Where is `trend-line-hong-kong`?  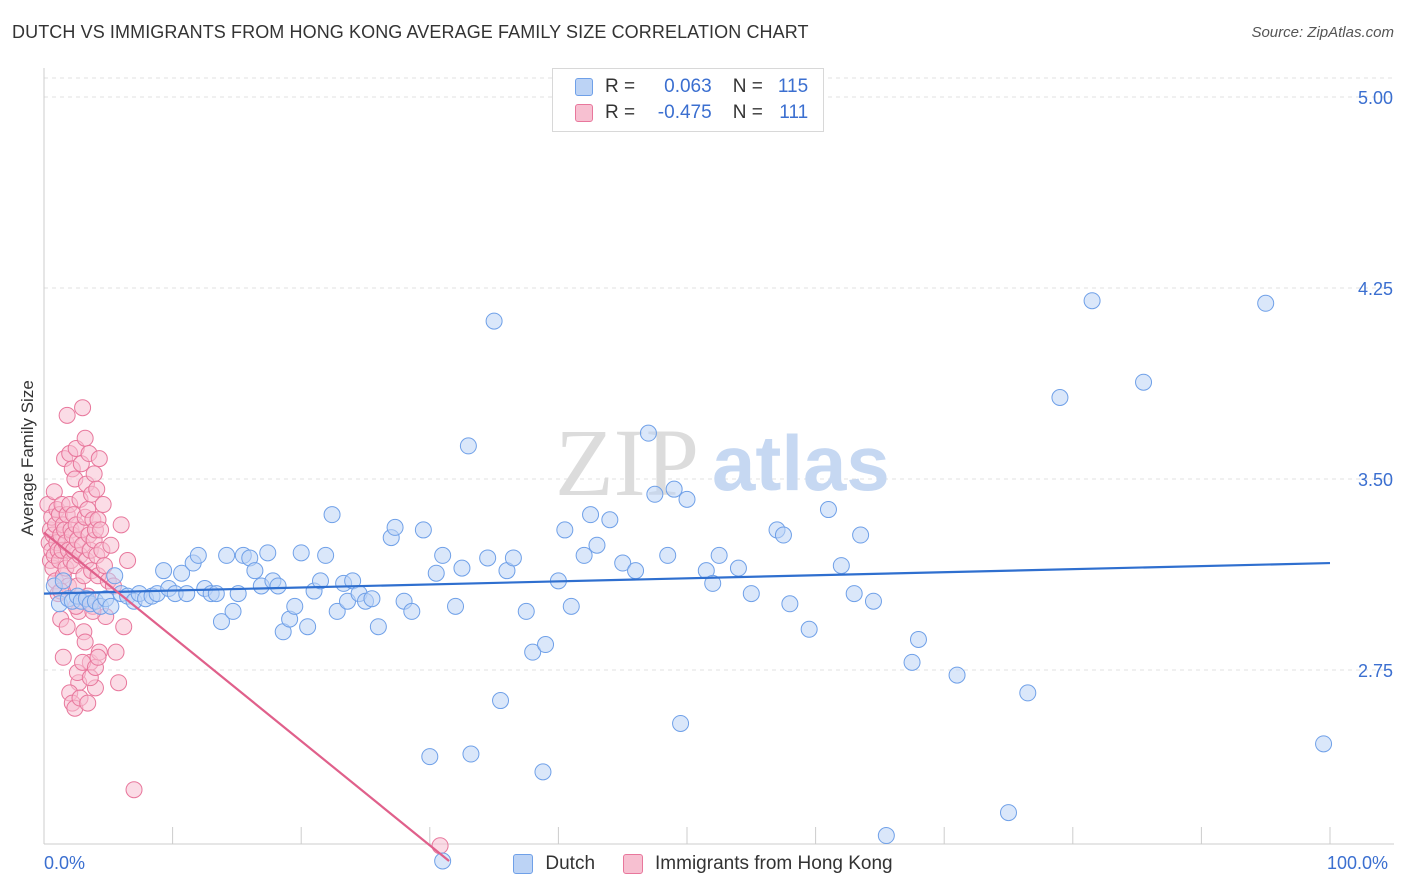
trend-line-hong-kong is located at coordinates (246, 696).